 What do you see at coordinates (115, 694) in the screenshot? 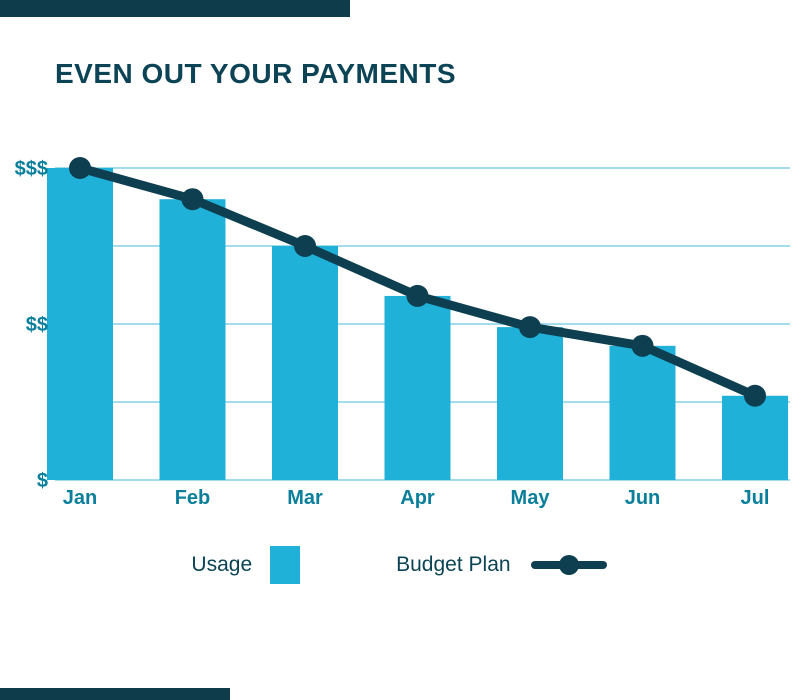
I see `bottom-accent-strip` at bounding box center [115, 694].